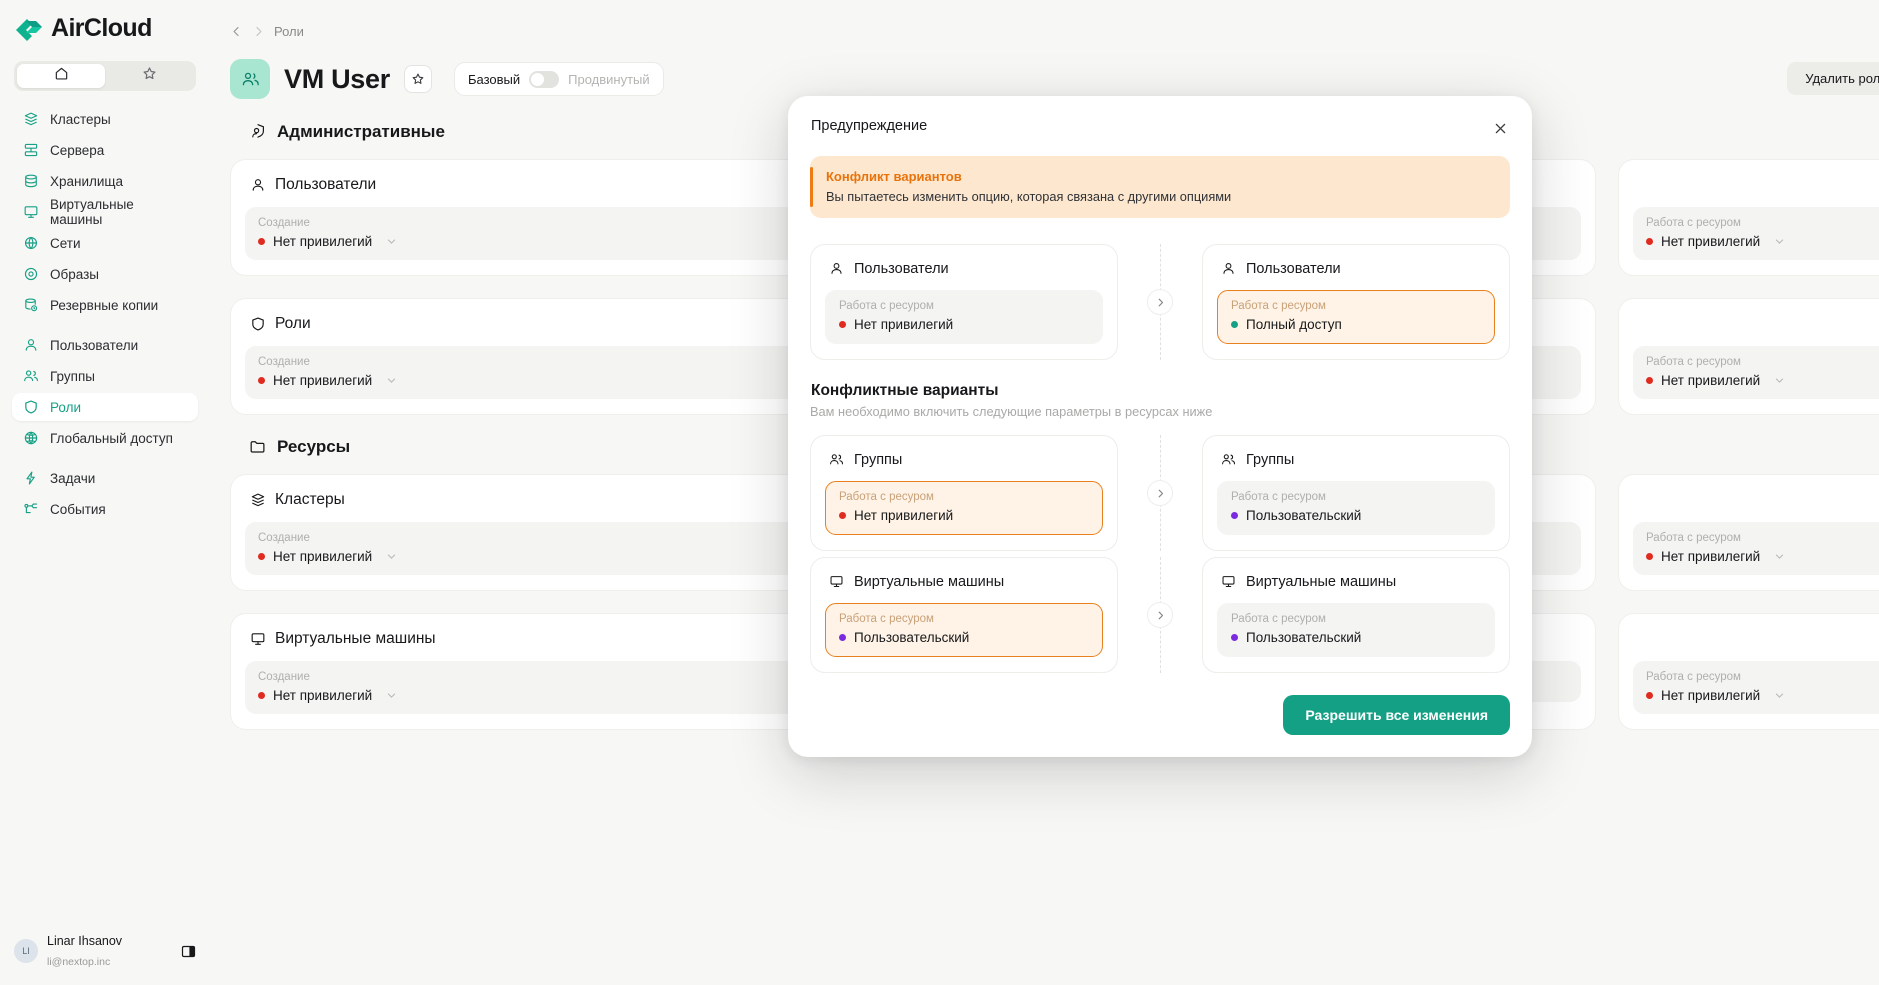 Image resolution: width=1879 pixels, height=985 pixels. What do you see at coordinates (284, 677) in the screenshot?
I see `field-label: Создание` at bounding box center [284, 677].